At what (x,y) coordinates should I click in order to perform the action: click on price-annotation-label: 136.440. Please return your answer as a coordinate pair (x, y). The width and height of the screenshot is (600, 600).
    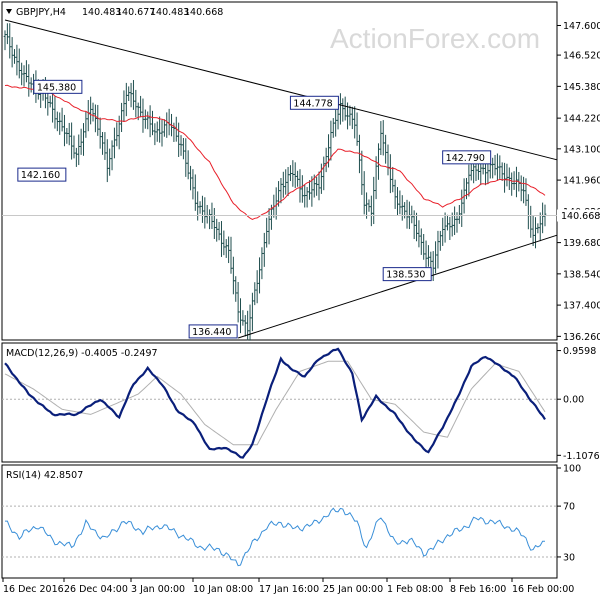
    Looking at the image, I should click on (211, 332).